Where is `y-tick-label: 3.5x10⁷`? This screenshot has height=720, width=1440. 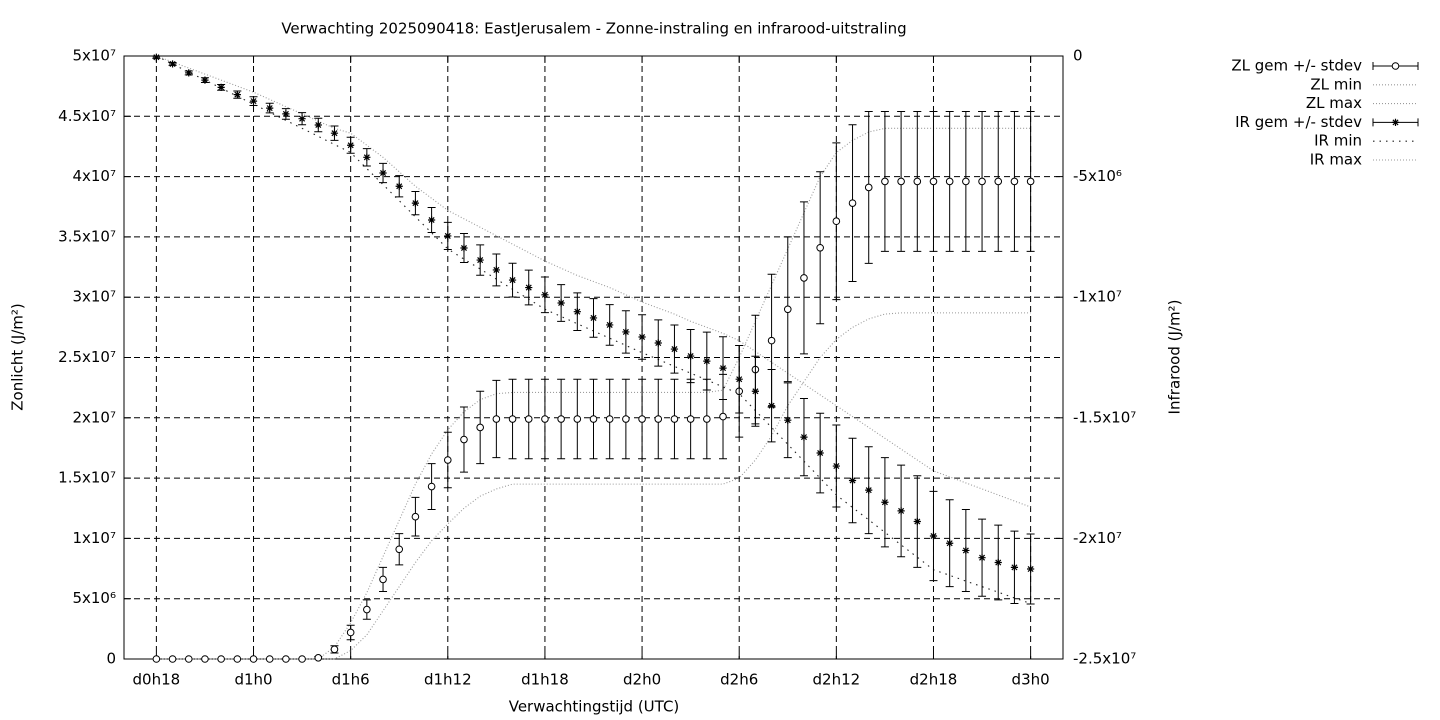 y-tick-label: 3.5x10⁷ is located at coordinates (87, 236).